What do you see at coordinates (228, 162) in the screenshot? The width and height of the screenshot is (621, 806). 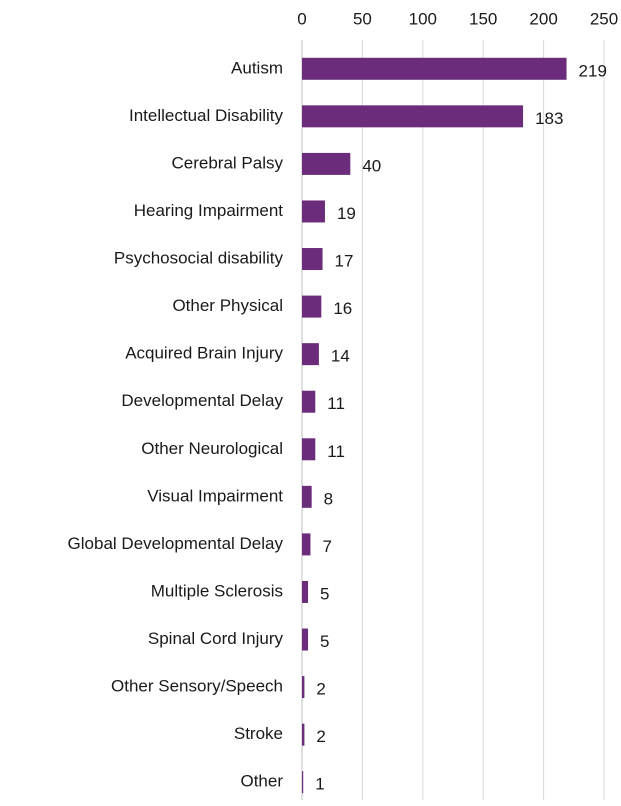 I see `y-tick-label: Cerebral Palsy` at bounding box center [228, 162].